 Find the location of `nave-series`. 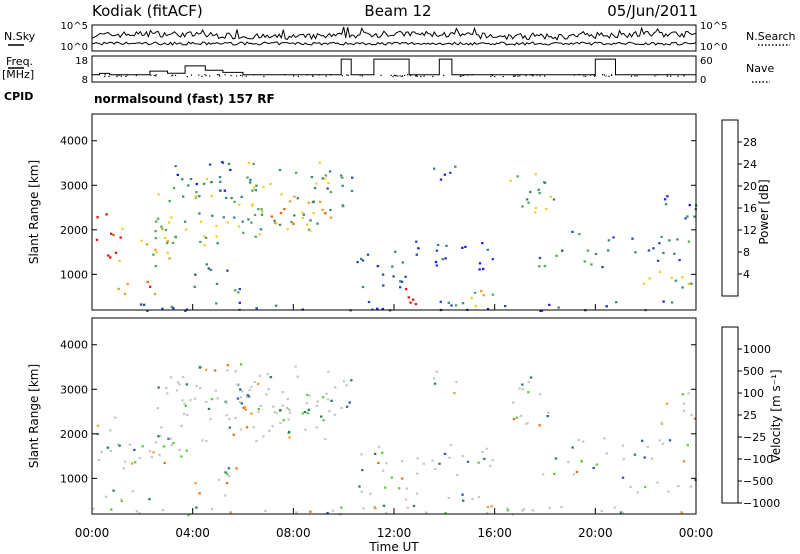

nave-series is located at coordinates (394, 76).